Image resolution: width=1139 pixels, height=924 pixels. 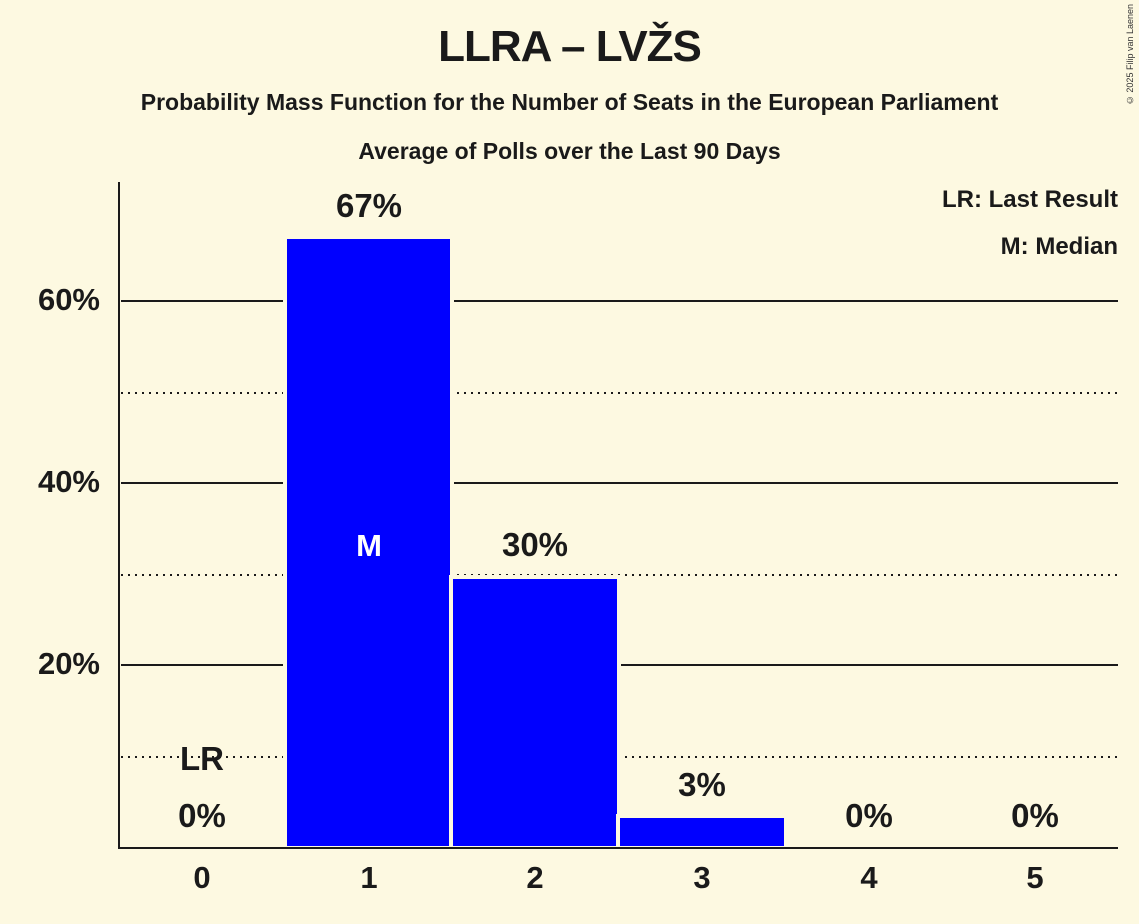 What do you see at coordinates (202, 815) in the screenshot?
I see `bar-label-0: 0%` at bounding box center [202, 815].